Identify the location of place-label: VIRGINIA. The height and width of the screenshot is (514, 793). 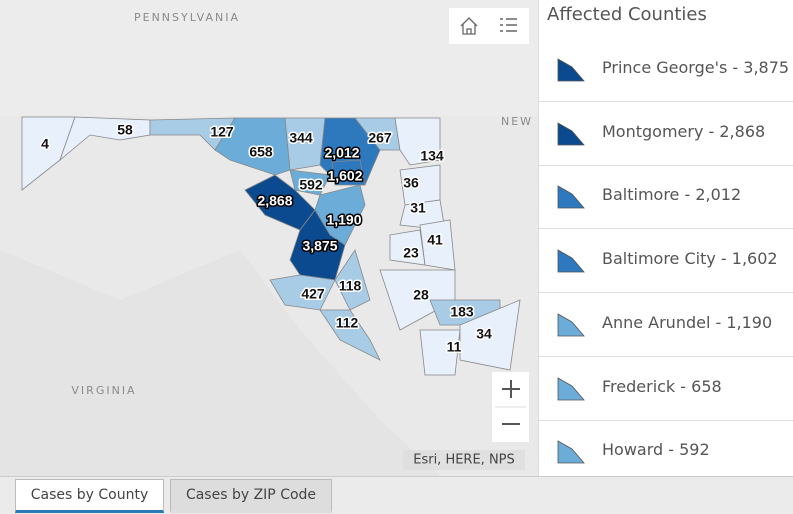
(103, 390).